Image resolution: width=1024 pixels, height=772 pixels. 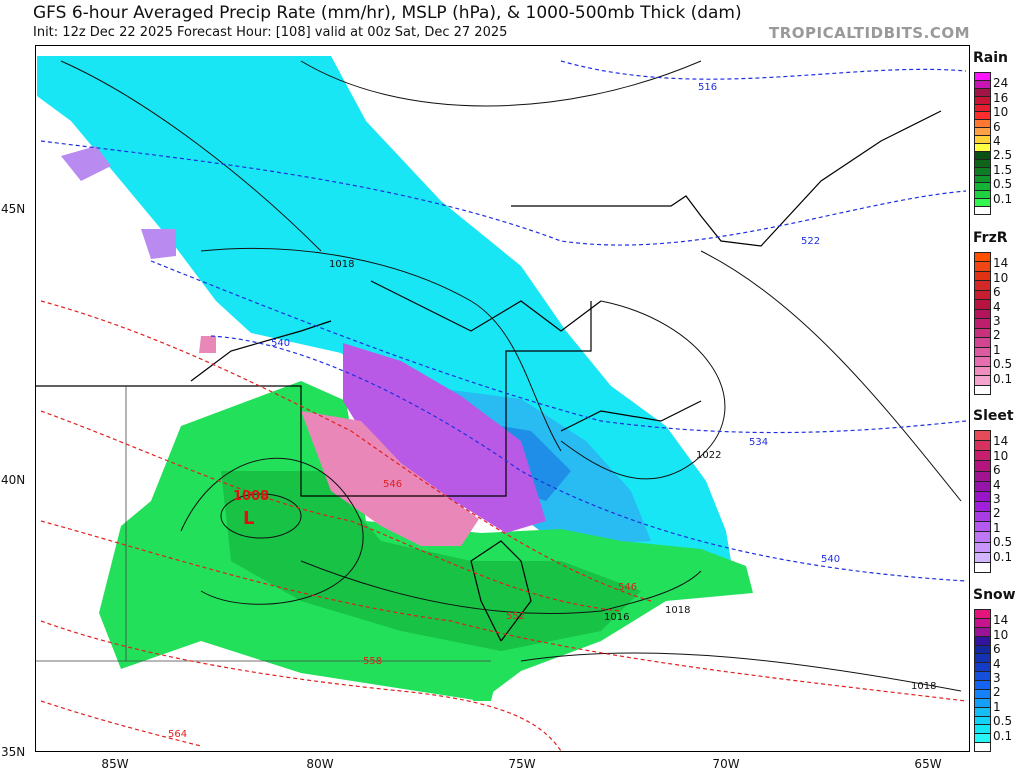 I want to click on lon-label: 80W, so click(x=320, y=764).